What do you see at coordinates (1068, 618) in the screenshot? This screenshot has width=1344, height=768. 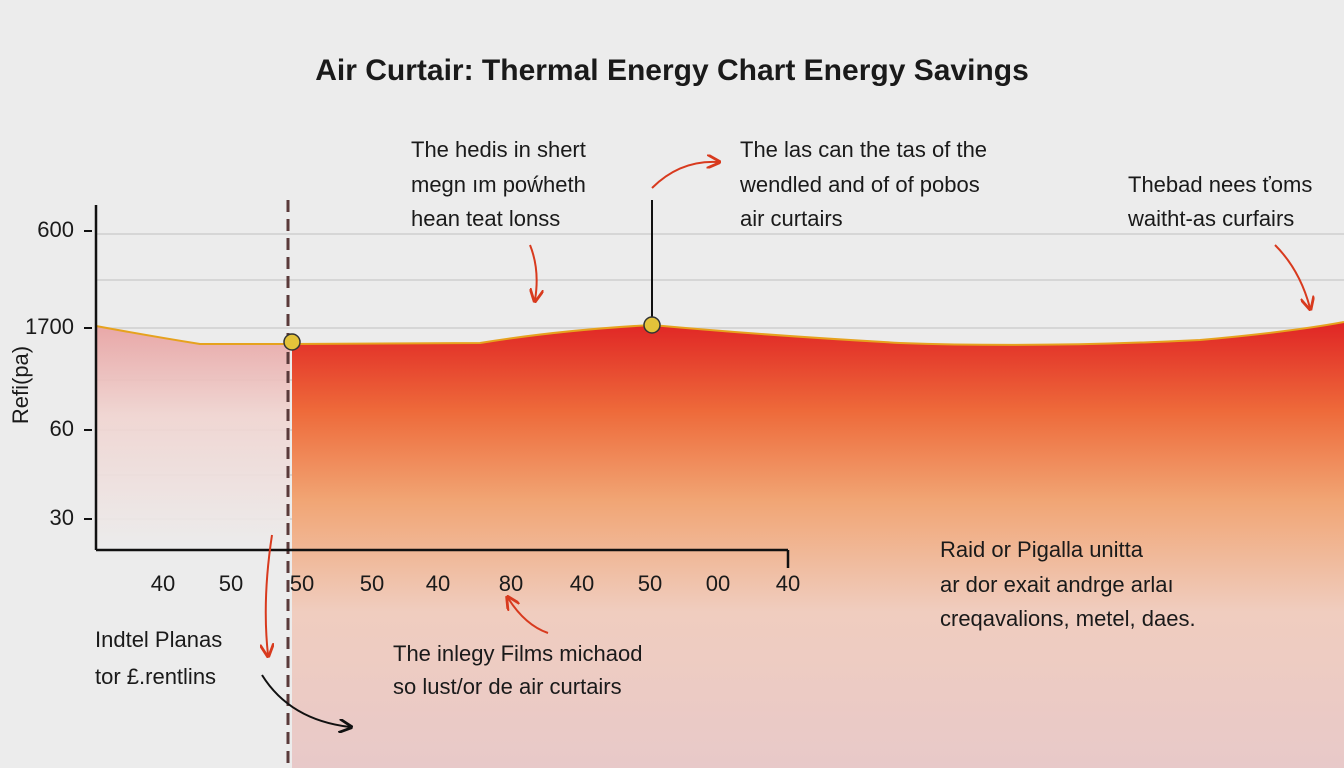 I see `annotation: creqavalions, metel, daes.` at bounding box center [1068, 618].